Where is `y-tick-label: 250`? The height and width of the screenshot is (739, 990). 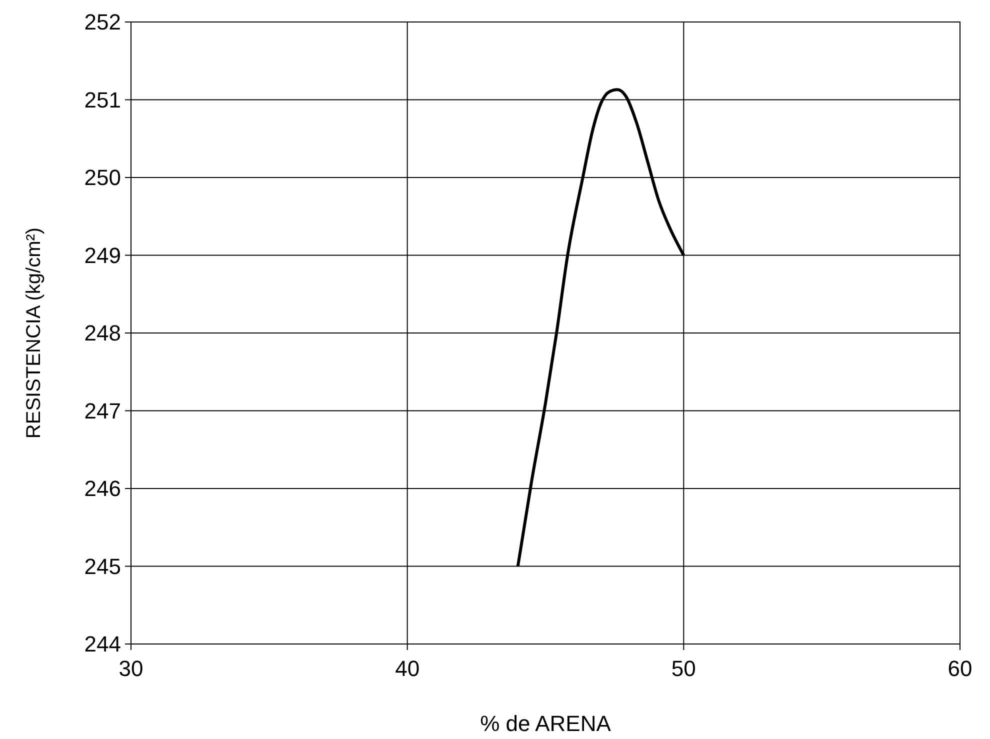 y-tick-label: 250 is located at coordinates (102, 177).